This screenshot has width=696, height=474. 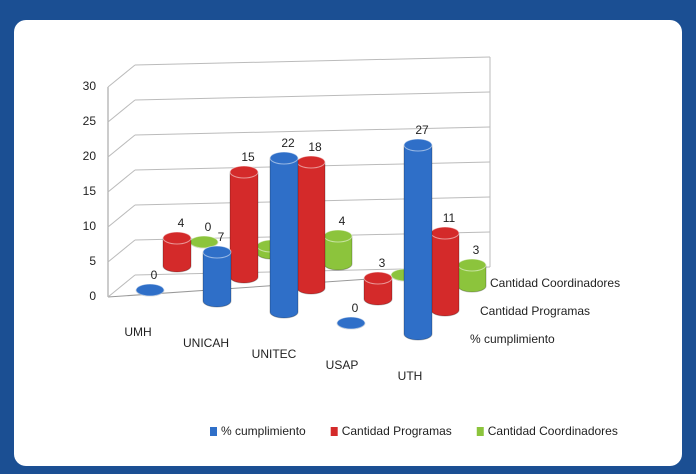 I want to click on data-label: 11, so click(x=449, y=218).